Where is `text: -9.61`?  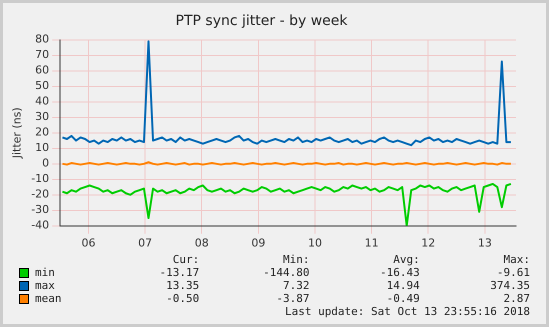
text: -9.61 is located at coordinates (513, 272).